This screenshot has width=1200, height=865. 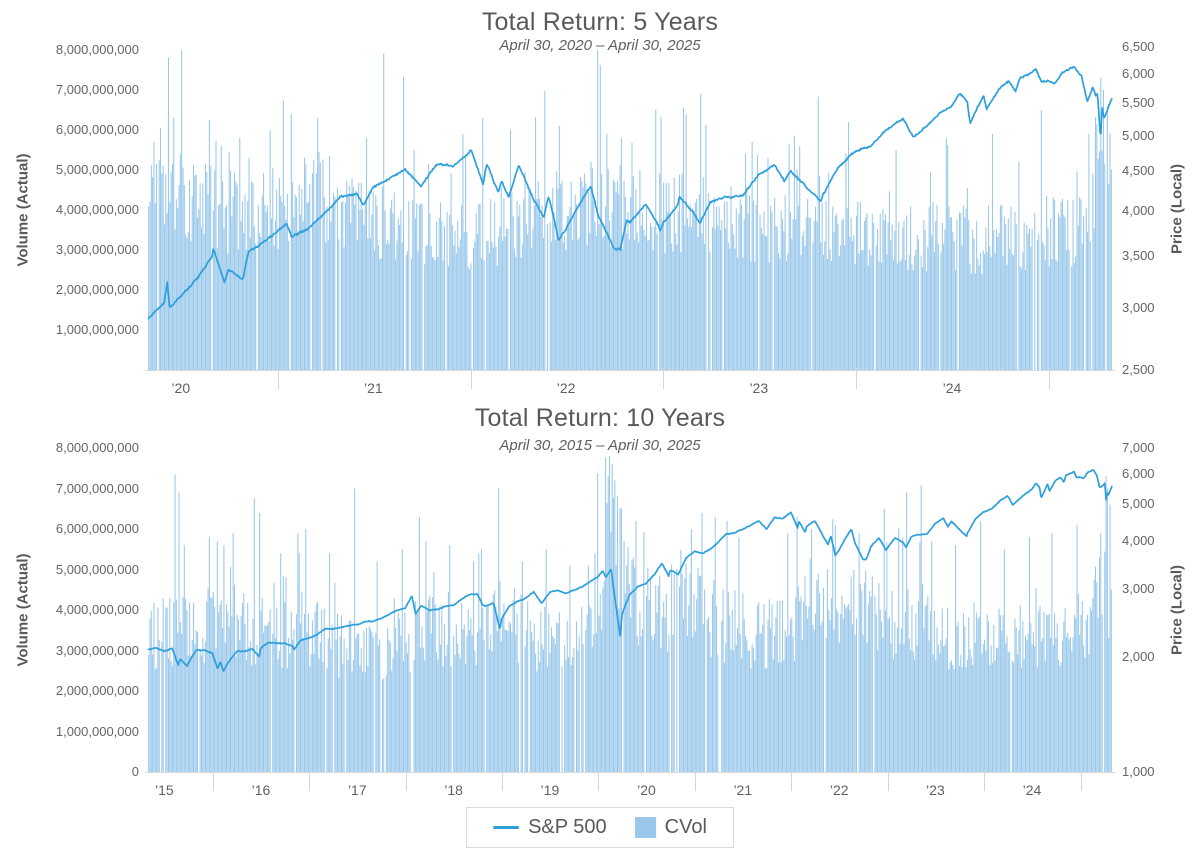 I want to click on chart-legend: S&P 500 CVol, so click(x=600, y=827).